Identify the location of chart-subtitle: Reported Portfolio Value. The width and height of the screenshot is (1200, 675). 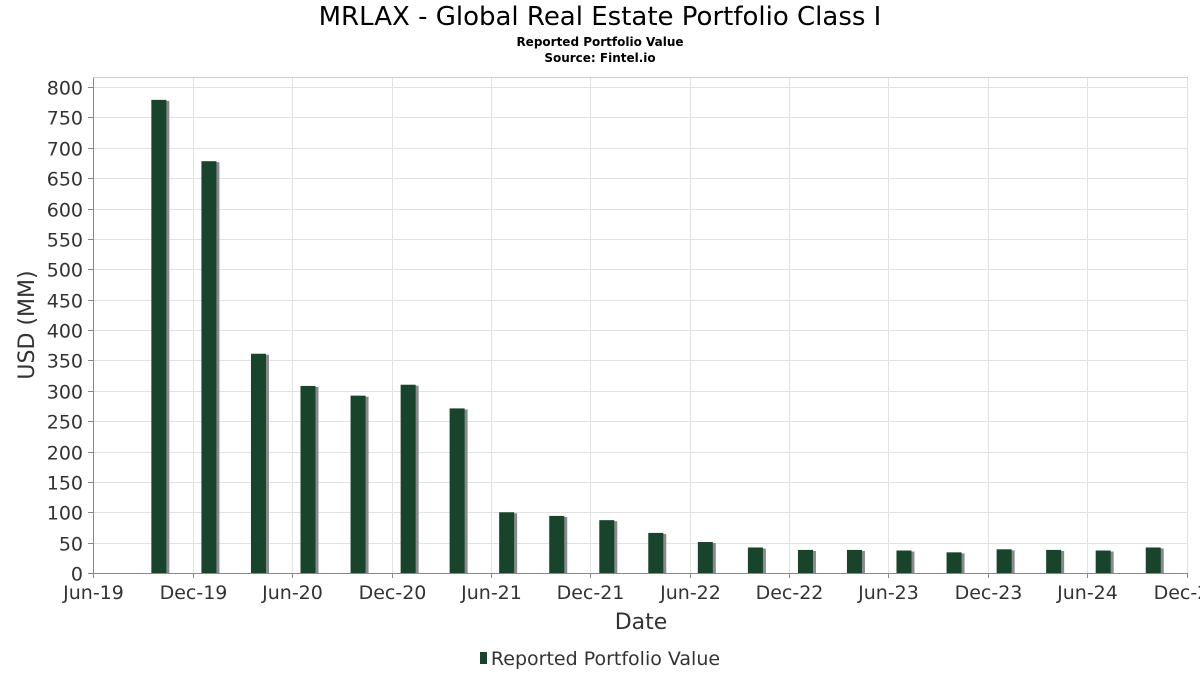
(600, 42).